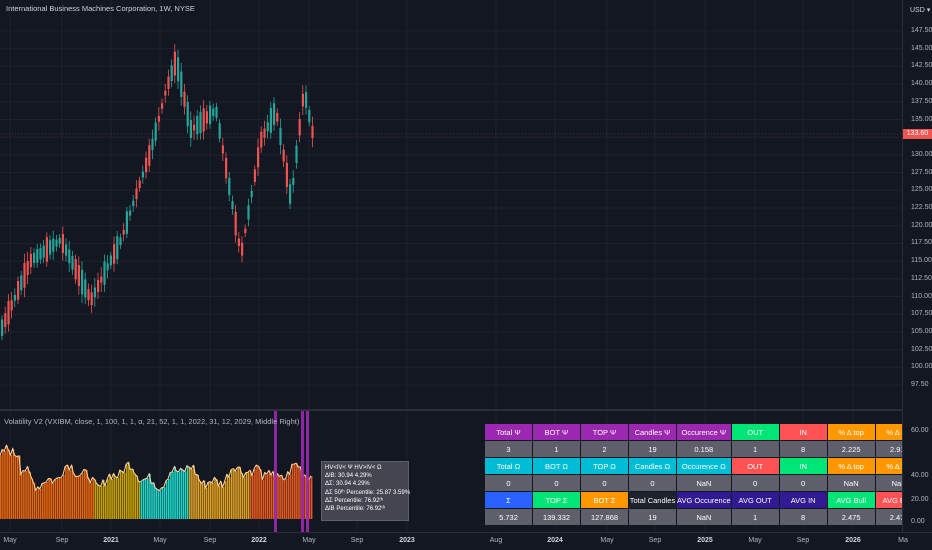  Describe the element at coordinates (755, 466) in the screenshot. I see `stats-table-cell: OUT` at that location.